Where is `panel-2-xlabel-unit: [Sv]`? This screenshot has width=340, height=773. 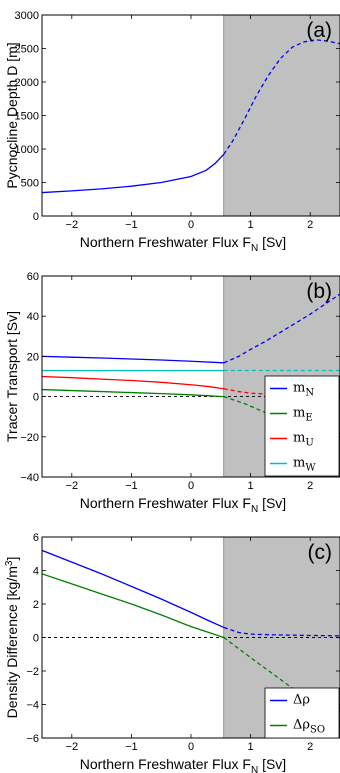 panel-2-xlabel-unit: [Sv] is located at coordinates (272, 503).